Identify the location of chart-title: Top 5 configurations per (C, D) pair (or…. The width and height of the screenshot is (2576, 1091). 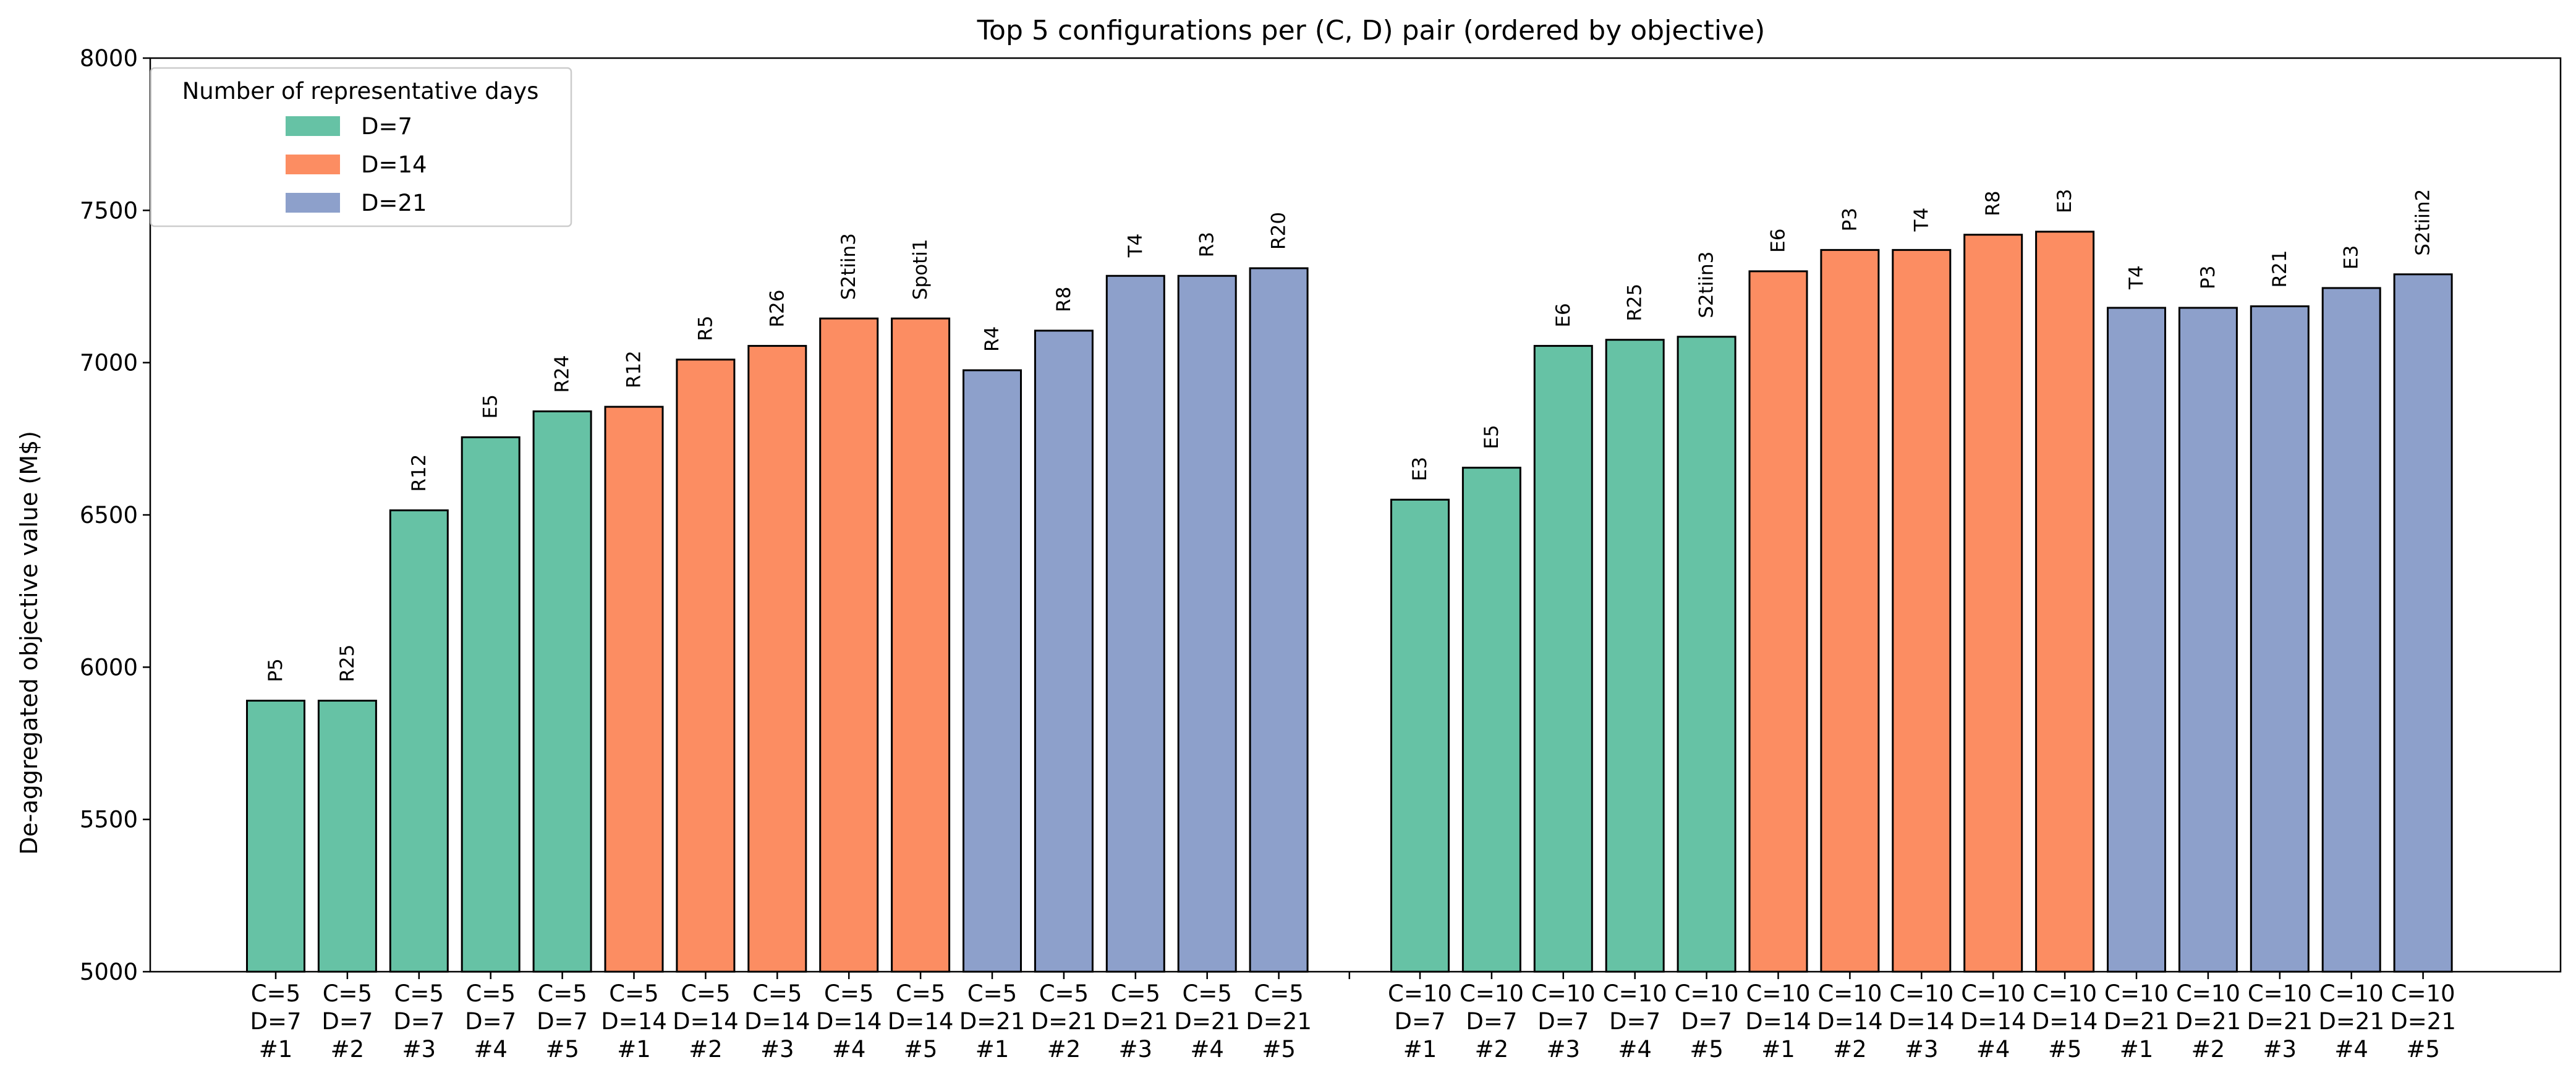
(1371, 30).